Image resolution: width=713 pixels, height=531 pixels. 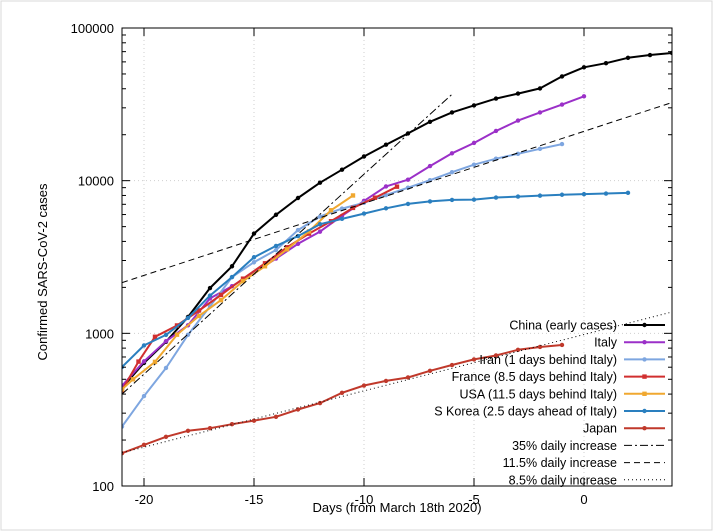 What do you see at coordinates (254, 499) in the screenshot?
I see `x-tick-label: -15` at bounding box center [254, 499].